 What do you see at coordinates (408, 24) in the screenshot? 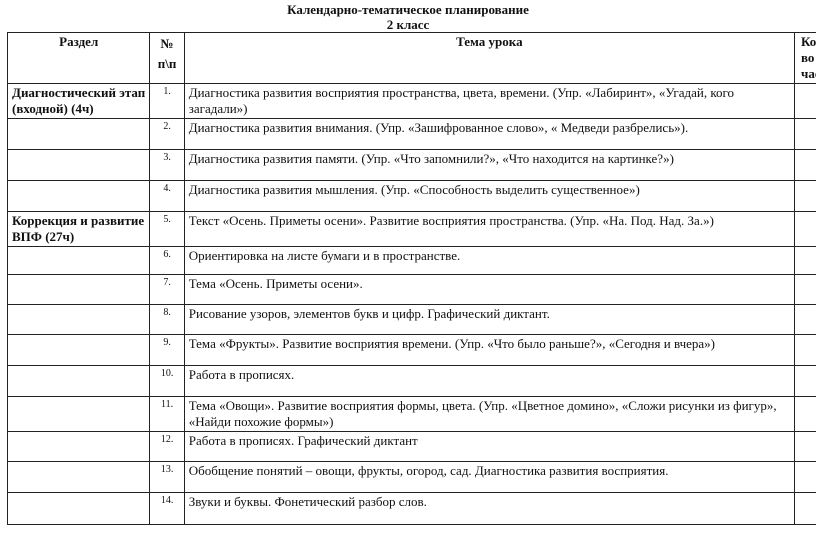
I see `document-subtitle: 2 класс` at bounding box center [408, 24].